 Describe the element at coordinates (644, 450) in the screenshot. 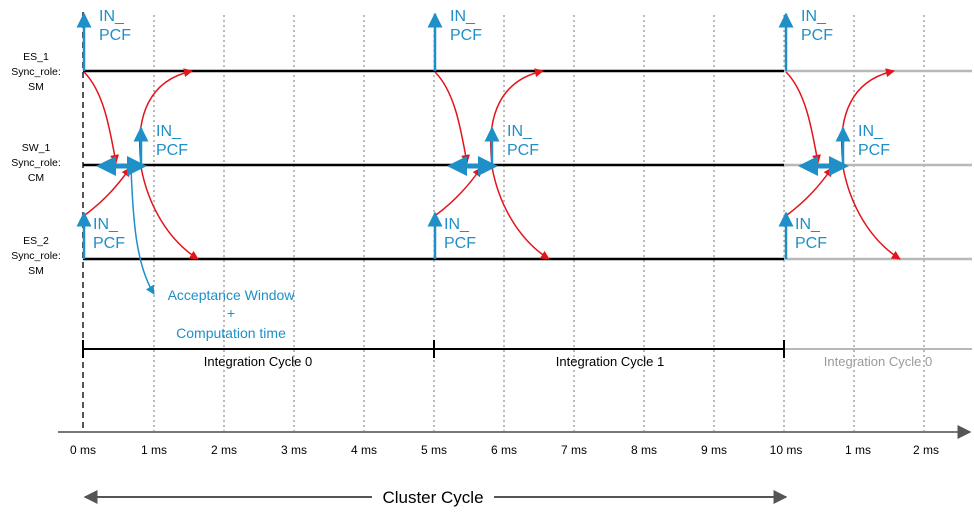

I see `tick-label: 8 ms` at that location.